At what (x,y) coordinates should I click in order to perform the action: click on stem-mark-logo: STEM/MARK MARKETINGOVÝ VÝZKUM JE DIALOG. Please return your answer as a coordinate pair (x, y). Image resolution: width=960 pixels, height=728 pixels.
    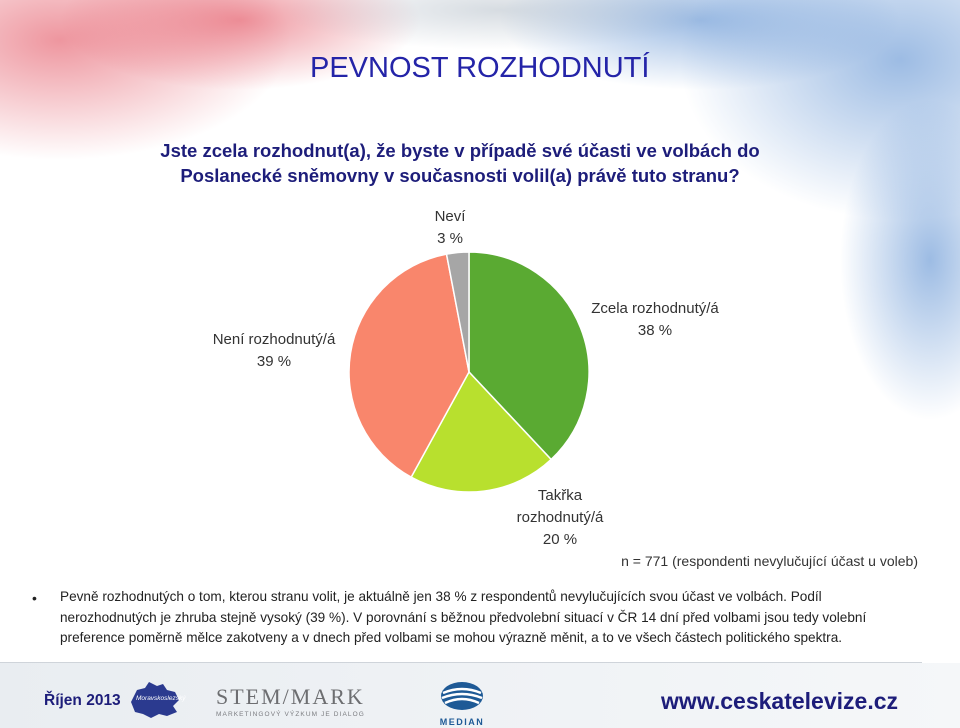
    Looking at the image, I should click on (290, 701).